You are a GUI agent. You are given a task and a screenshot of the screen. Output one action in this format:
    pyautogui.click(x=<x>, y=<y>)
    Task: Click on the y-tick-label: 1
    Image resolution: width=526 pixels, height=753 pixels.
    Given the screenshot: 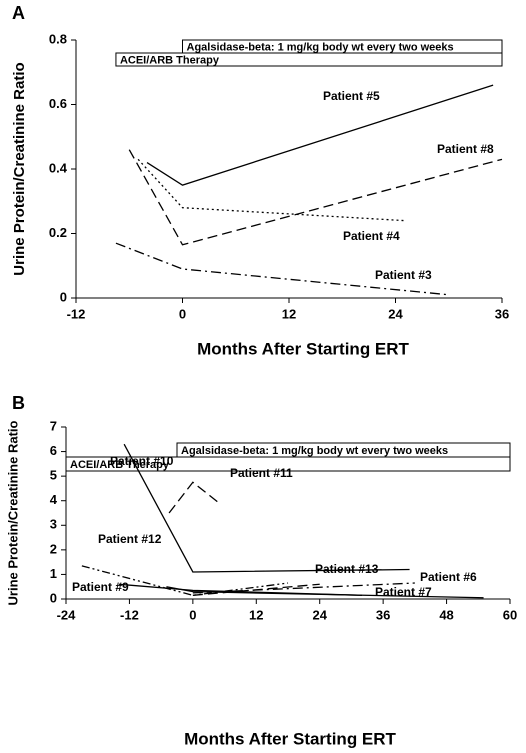 What is the action you would take?
    pyautogui.click(x=53, y=573)
    